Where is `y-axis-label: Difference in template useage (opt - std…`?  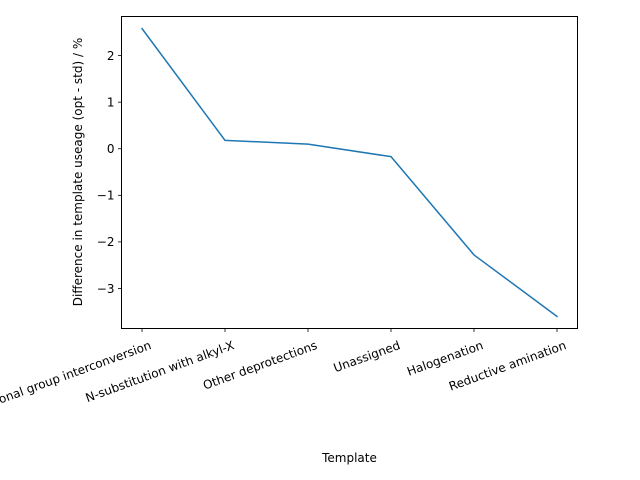
y-axis-label: Difference in template useage (opt - std… is located at coordinates (78, 172).